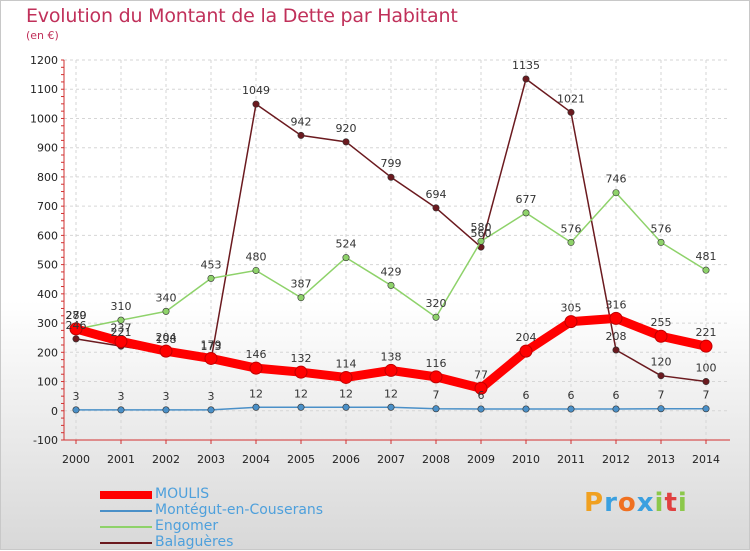 The width and height of the screenshot is (750, 551). I want to click on proxiti-logo: Proxiti, so click(636, 503).